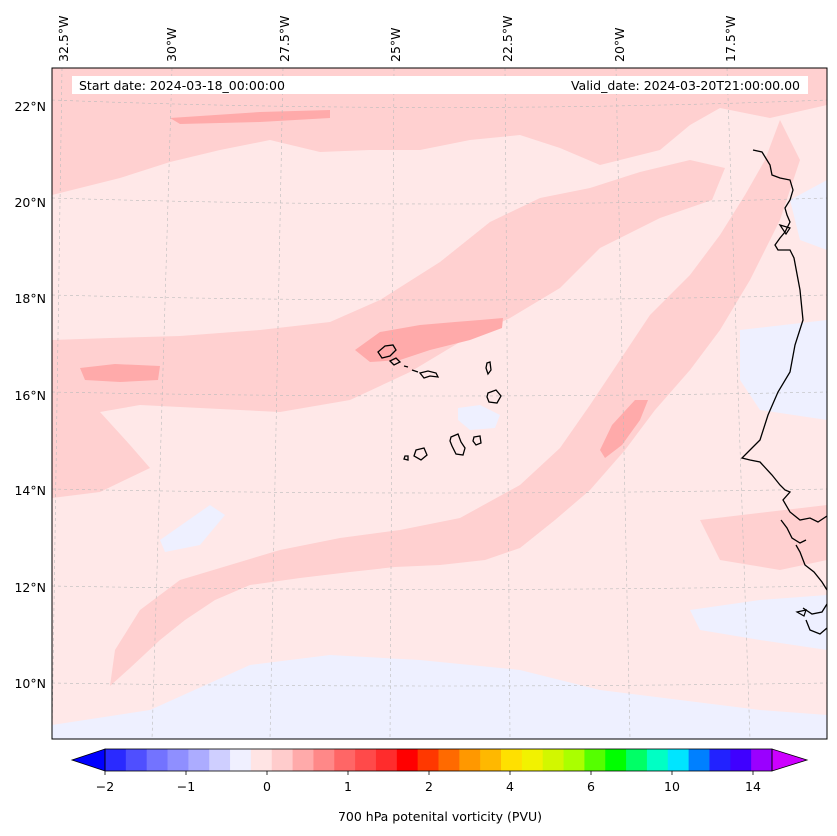 Image resolution: width=837 pixels, height=836 pixels. Describe the element at coordinates (510, 786) in the screenshot. I see `cb-tick-label: 4` at that location.